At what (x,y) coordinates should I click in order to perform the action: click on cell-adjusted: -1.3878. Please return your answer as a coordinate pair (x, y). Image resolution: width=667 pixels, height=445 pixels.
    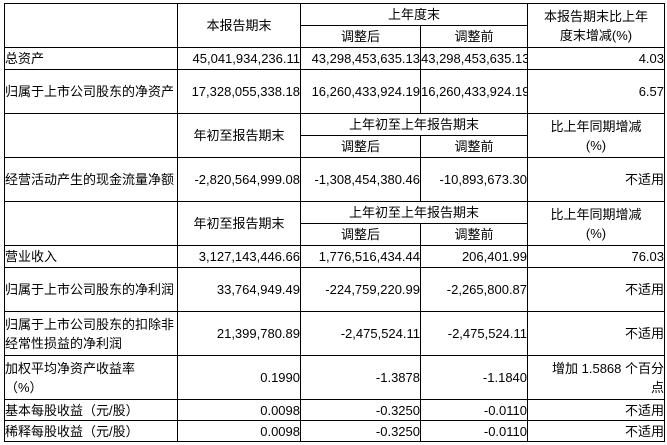
    Looking at the image, I should click on (360, 377).